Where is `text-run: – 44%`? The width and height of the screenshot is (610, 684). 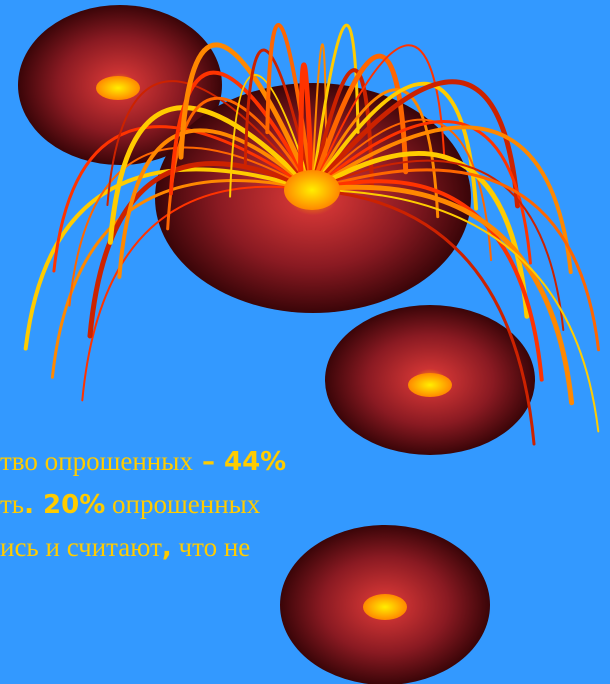 text-run: – 44% is located at coordinates (239, 462).